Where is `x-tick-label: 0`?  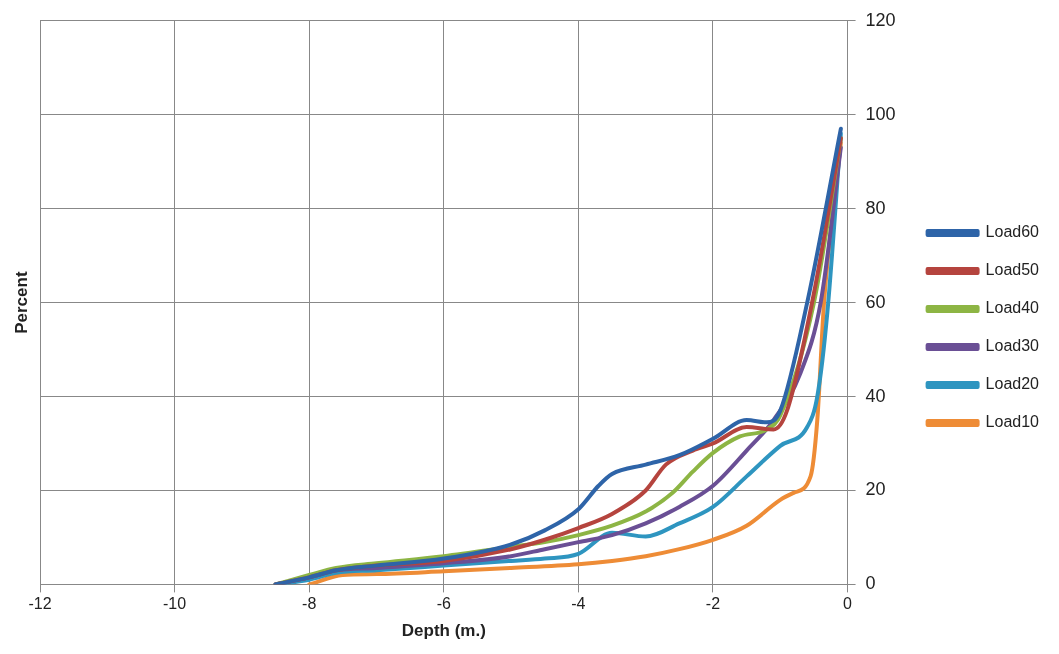
x-tick-label: 0 is located at coordinates (848, 604).